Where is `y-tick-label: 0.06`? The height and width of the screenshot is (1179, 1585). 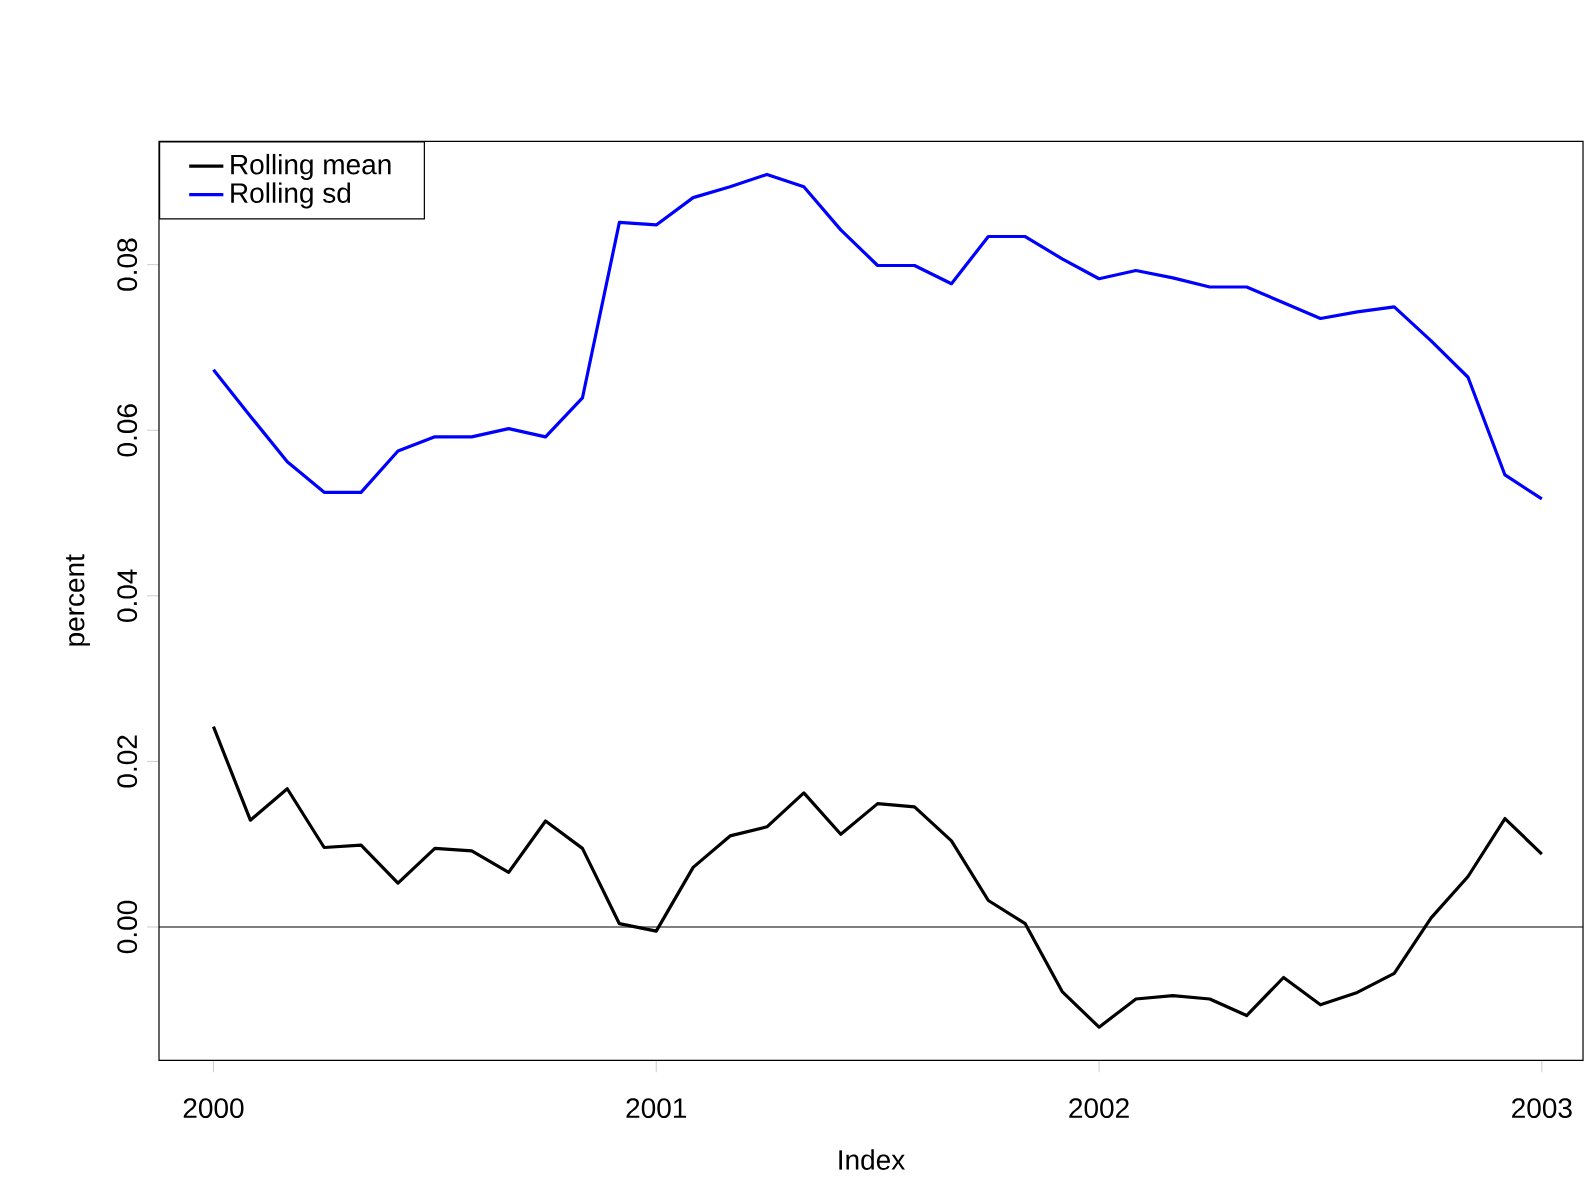
y-tick-label: 0.06 is located at coordinates (127, 430).